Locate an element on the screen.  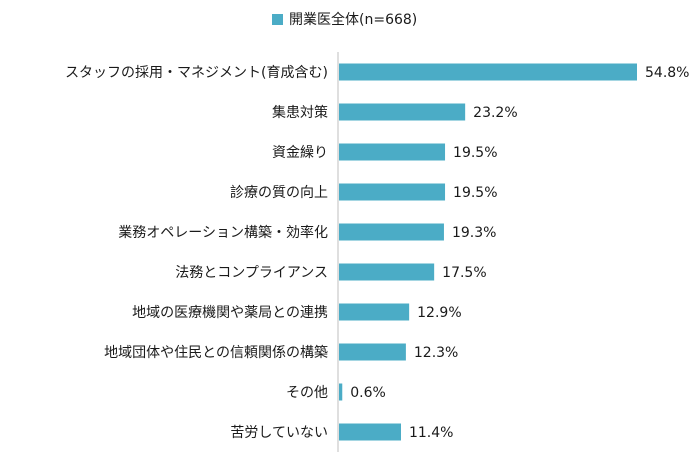
category-label: 診療の質の向上 is located at coordinates (279, 192).